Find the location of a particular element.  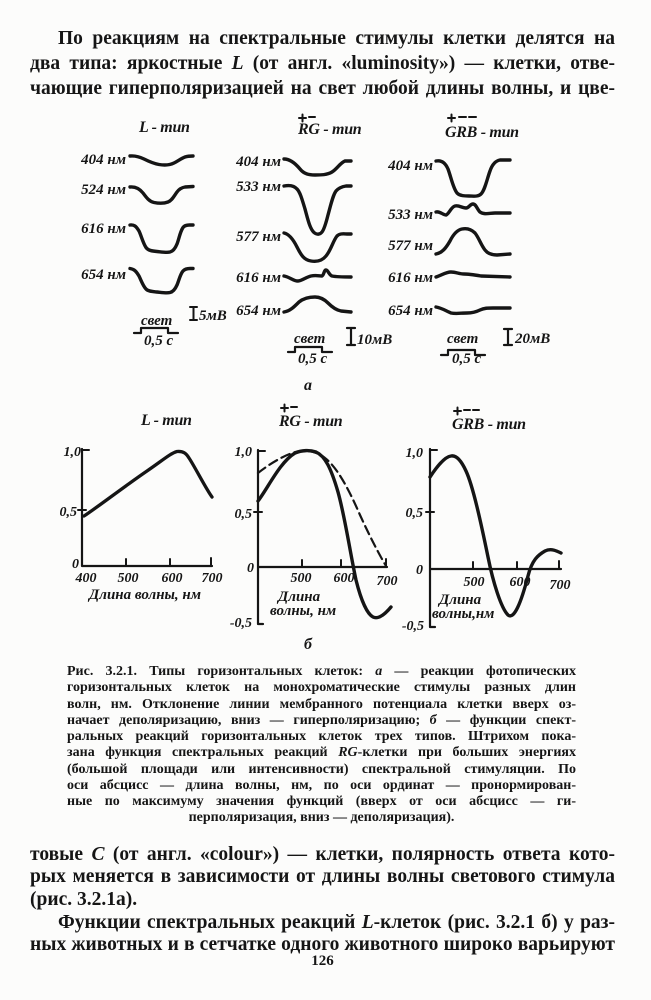

svg-text: волны, нм is located at coordinates (303, 611).